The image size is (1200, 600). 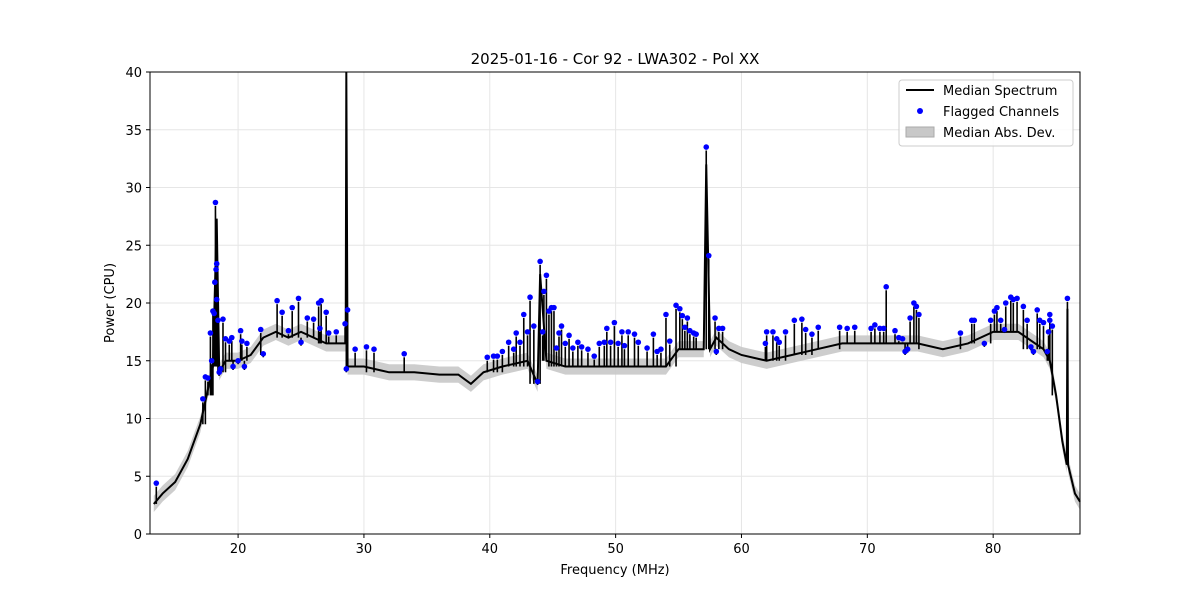 What do you see at coordinates (238, 549) in the screenshot?
I see `x-tick-label: 20` at bounding box center [238, 549].